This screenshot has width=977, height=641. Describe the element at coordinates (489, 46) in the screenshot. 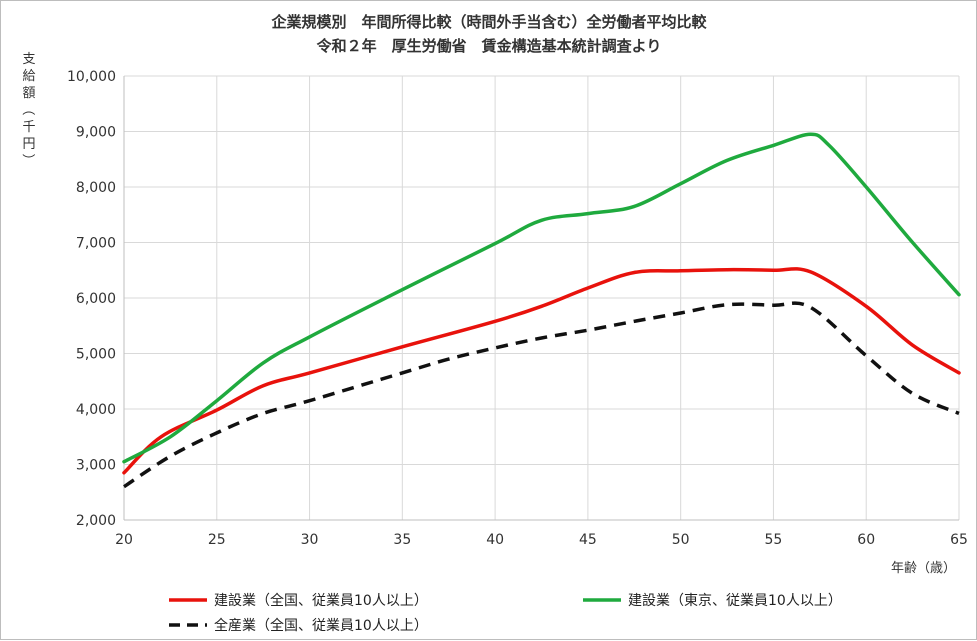

I see `chart-subtitle: 令和２年 厚生労働省 賃金構造基本統計調査より` at that location.